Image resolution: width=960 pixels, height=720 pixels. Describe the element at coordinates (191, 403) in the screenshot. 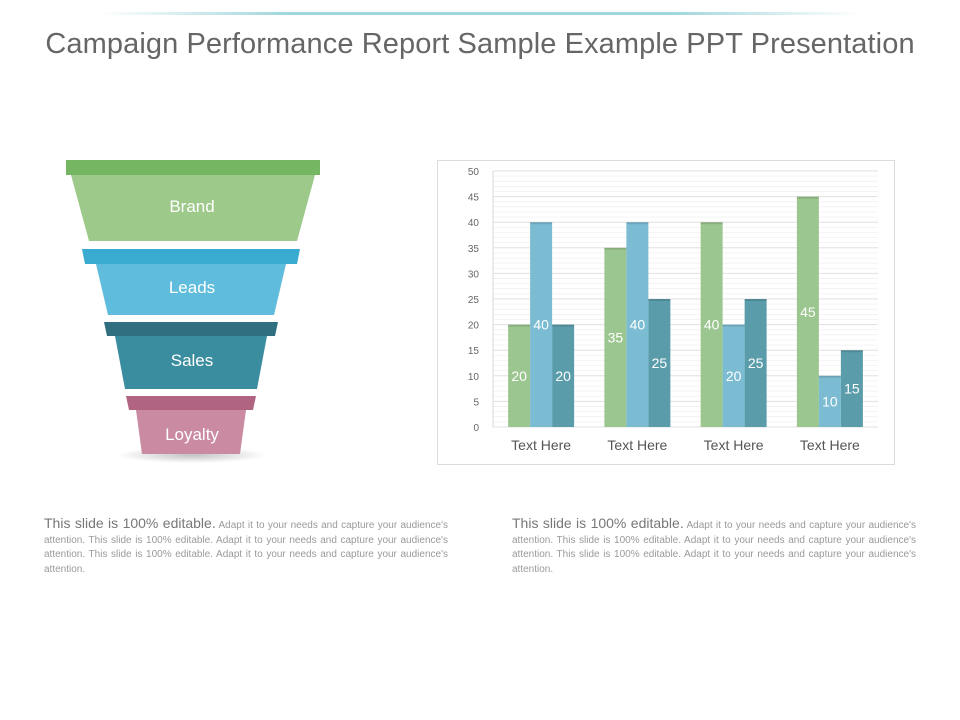

I see `funnel-band-loyalty` at that location.